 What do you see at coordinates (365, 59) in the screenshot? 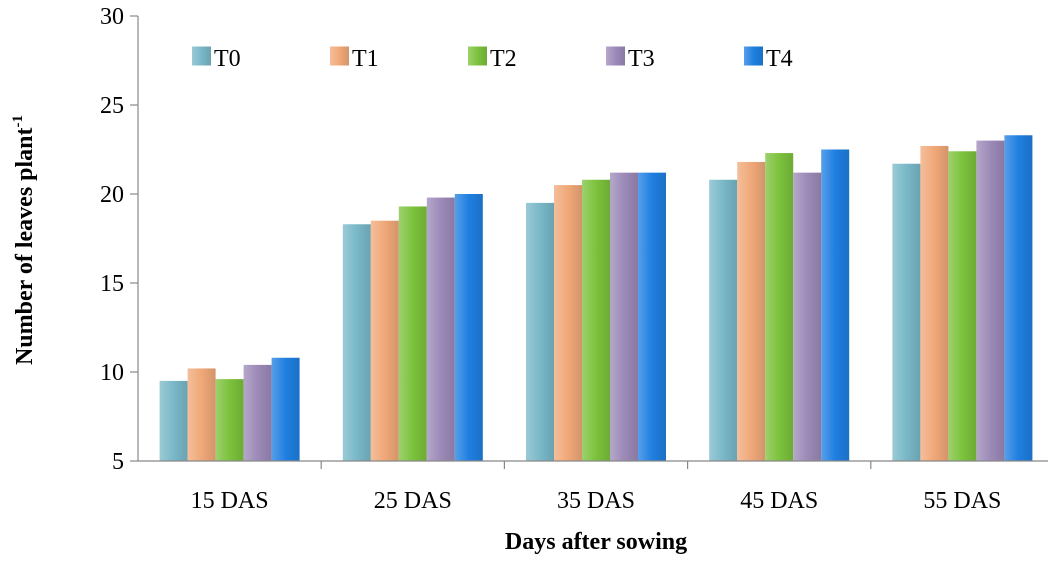
I see `legend-label-t1: T1` at bounding box center [365, 59].